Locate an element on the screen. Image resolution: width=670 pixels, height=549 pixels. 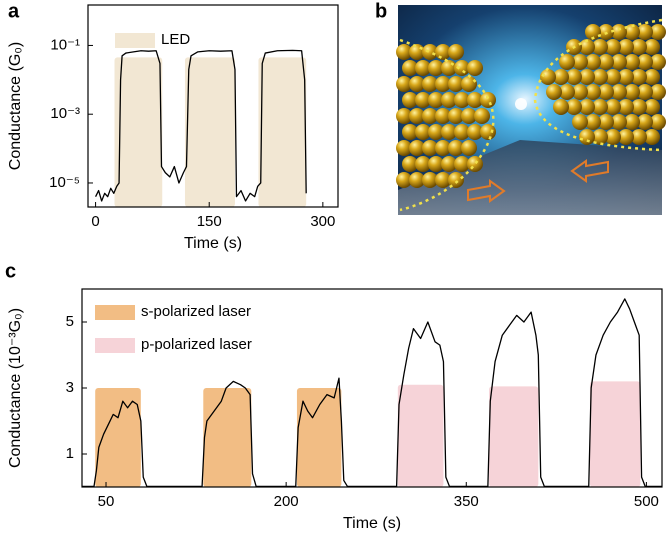
x-tick-label: 150 is located at coordinates (209, 221).